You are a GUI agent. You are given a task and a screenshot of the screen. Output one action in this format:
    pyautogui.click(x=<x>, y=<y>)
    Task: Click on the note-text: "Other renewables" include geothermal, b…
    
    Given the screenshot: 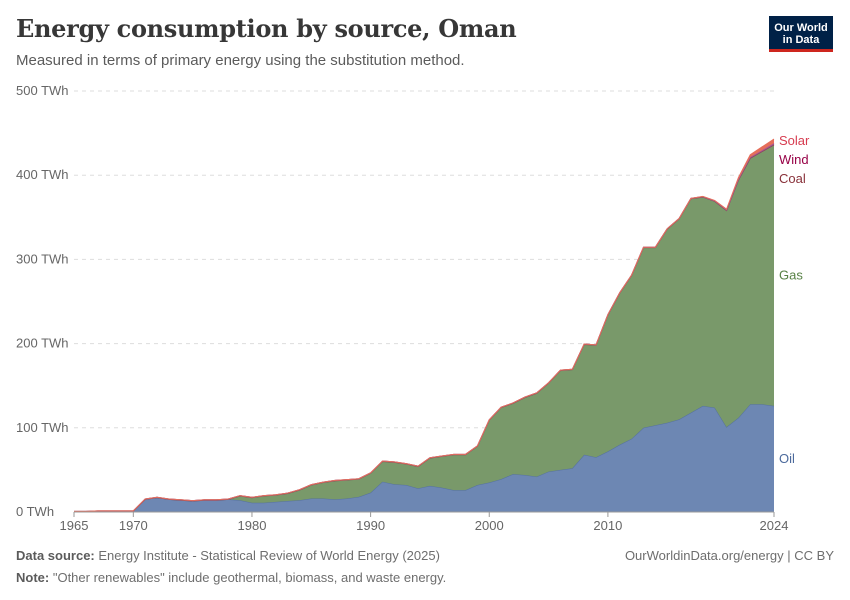 What is the action you would take?
    pyautogui.click(x=249, y=577)
    